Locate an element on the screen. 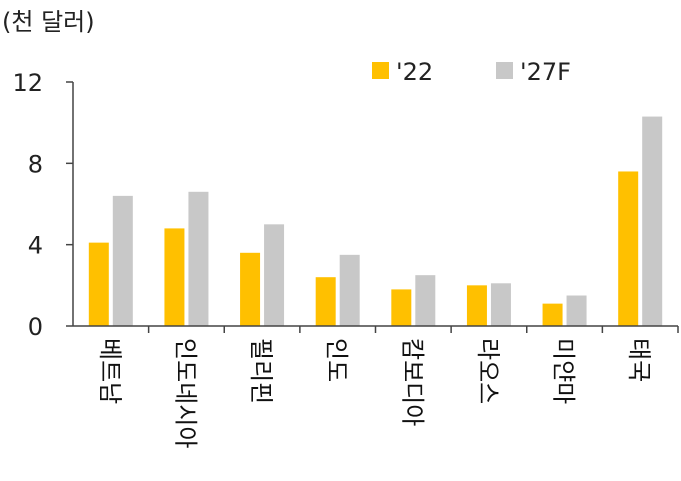  x-axis-ticks is located at coordinates (413, 329).